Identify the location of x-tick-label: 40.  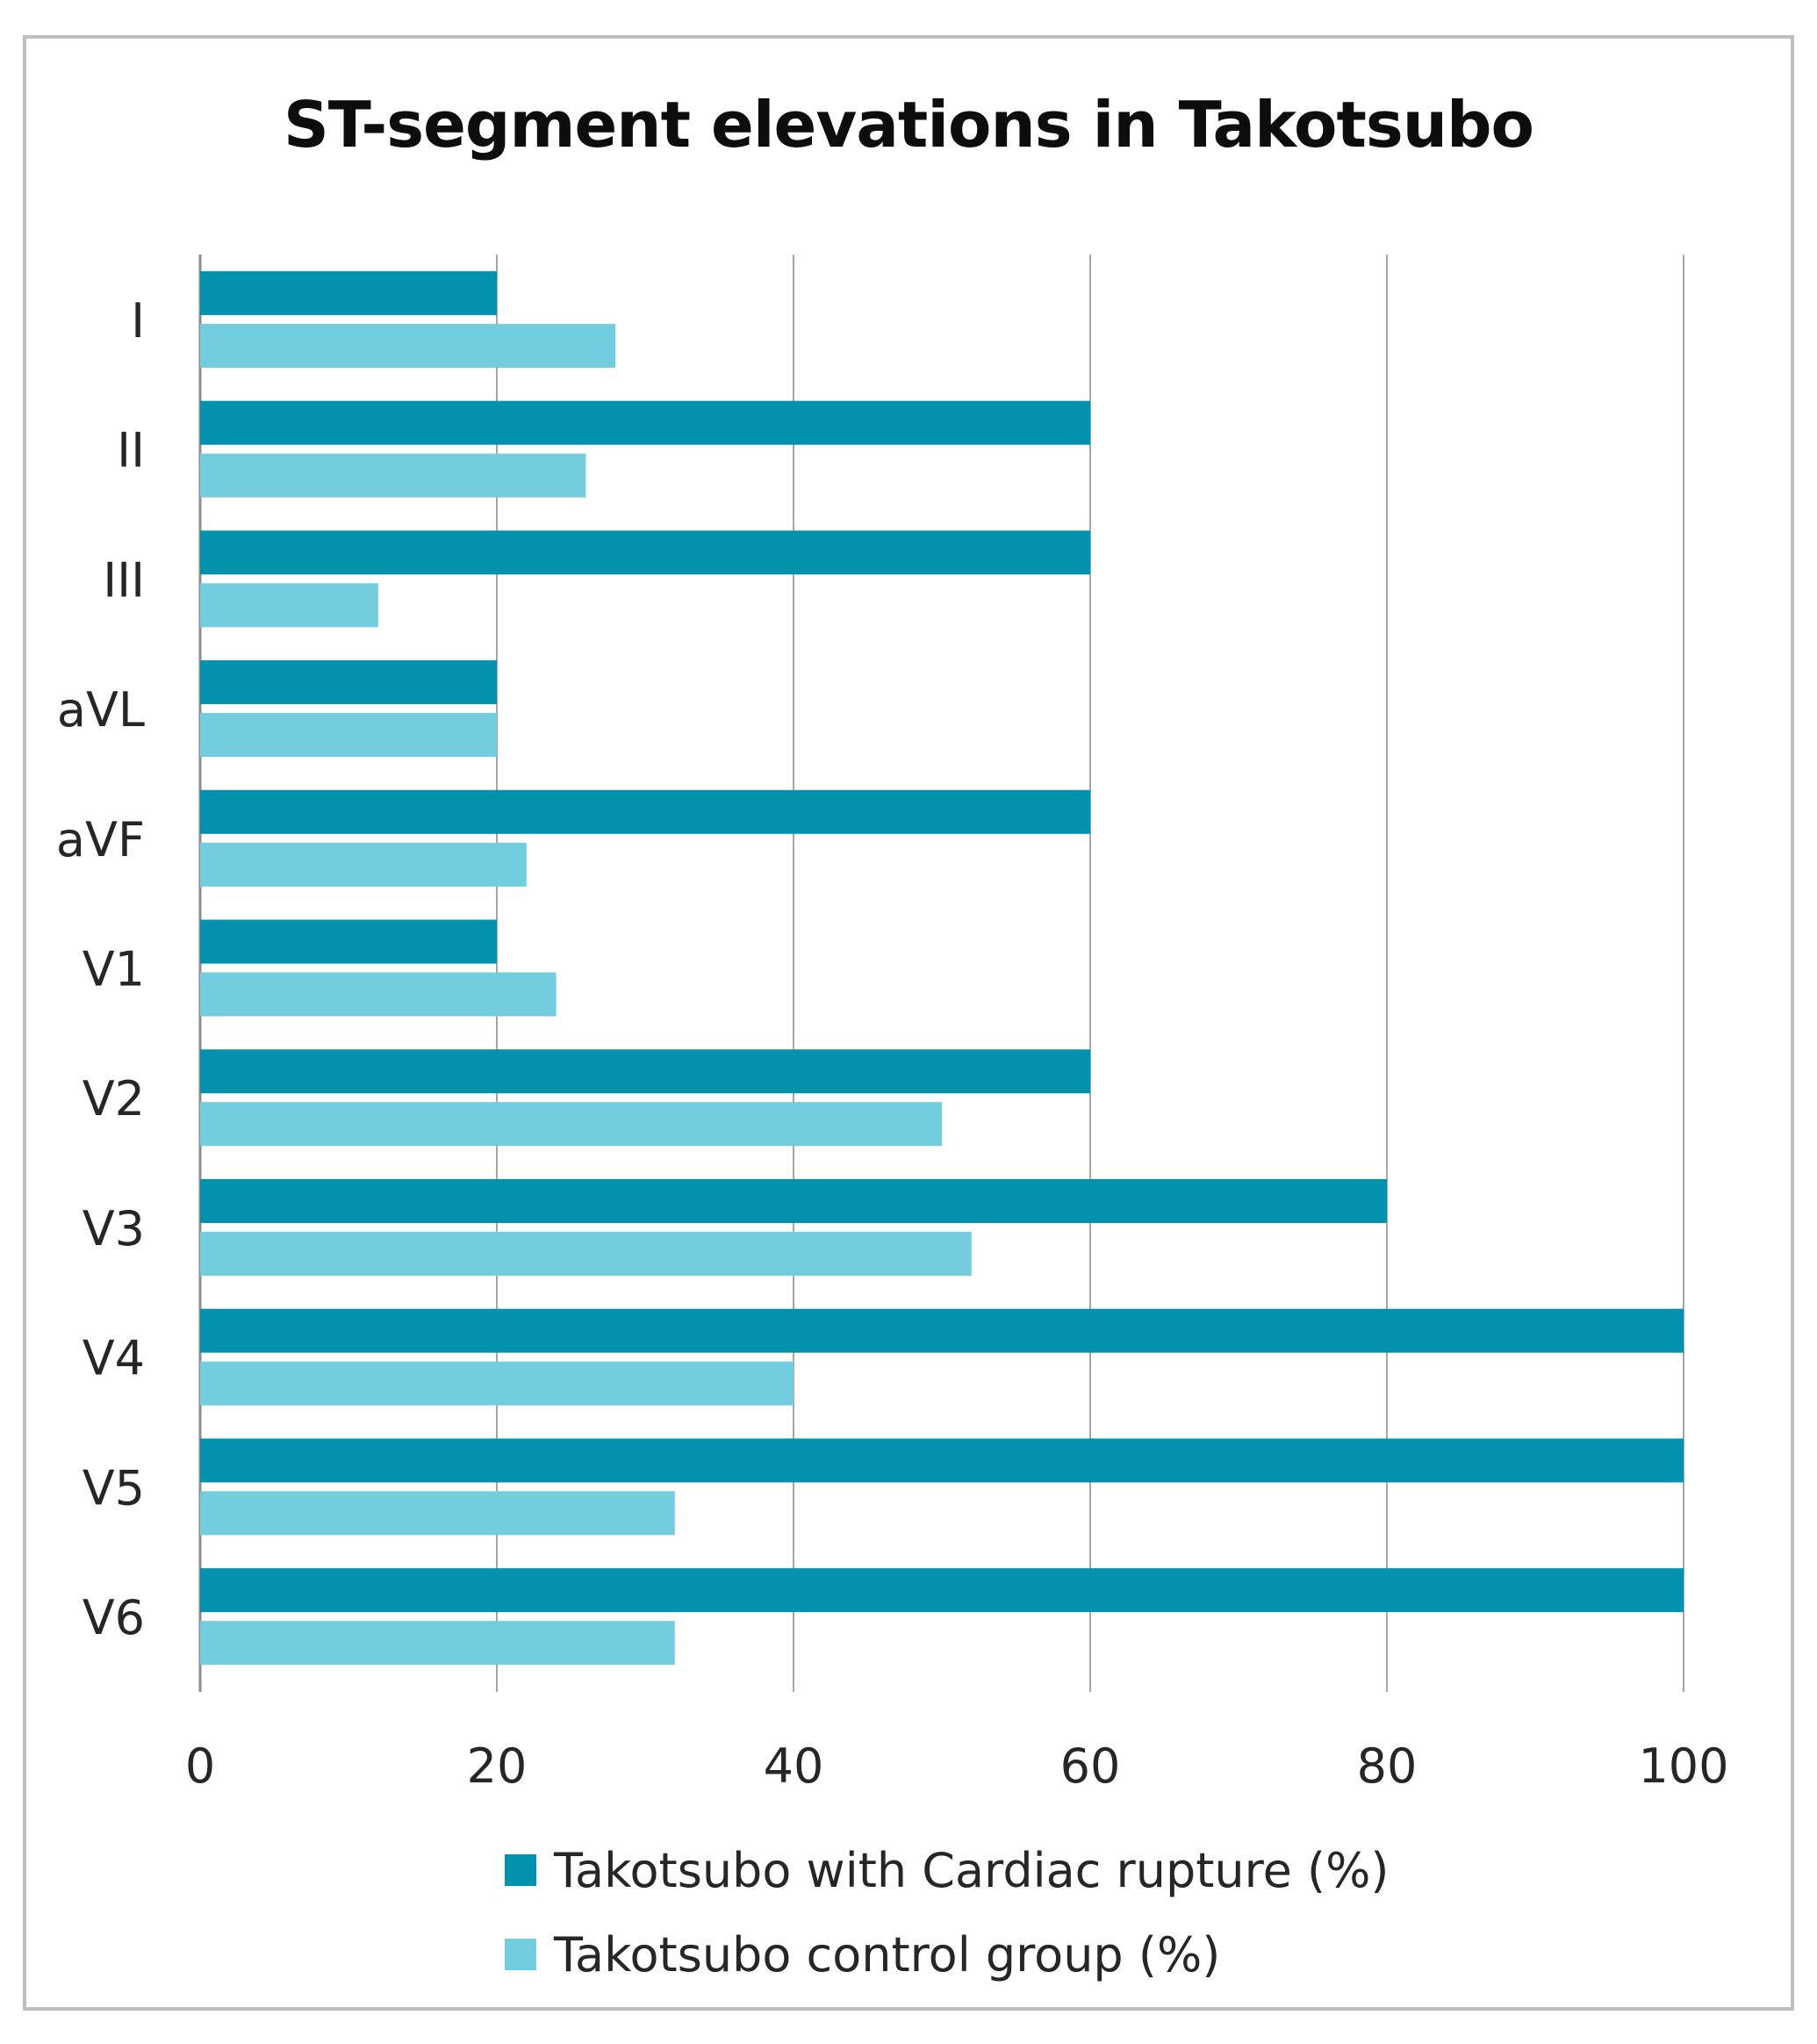
(794, 1766).